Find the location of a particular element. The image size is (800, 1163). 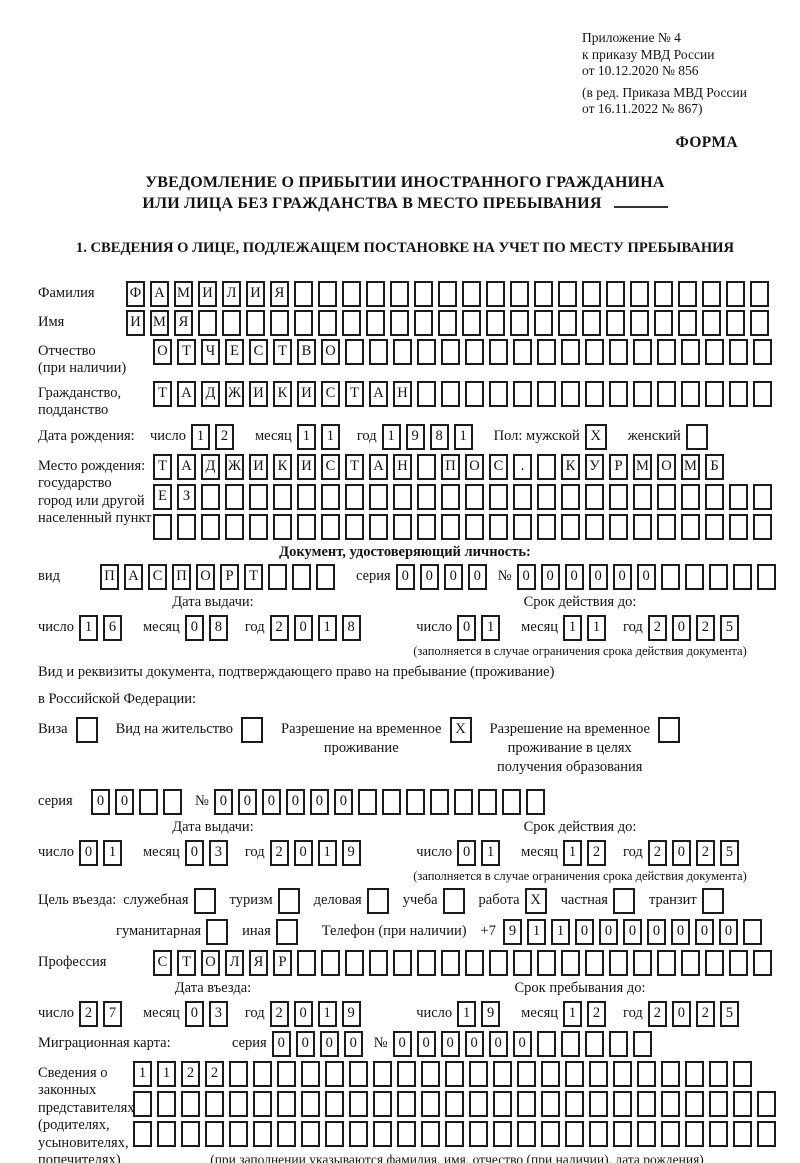

surname-cell: И is located at coordinates (255, 293).